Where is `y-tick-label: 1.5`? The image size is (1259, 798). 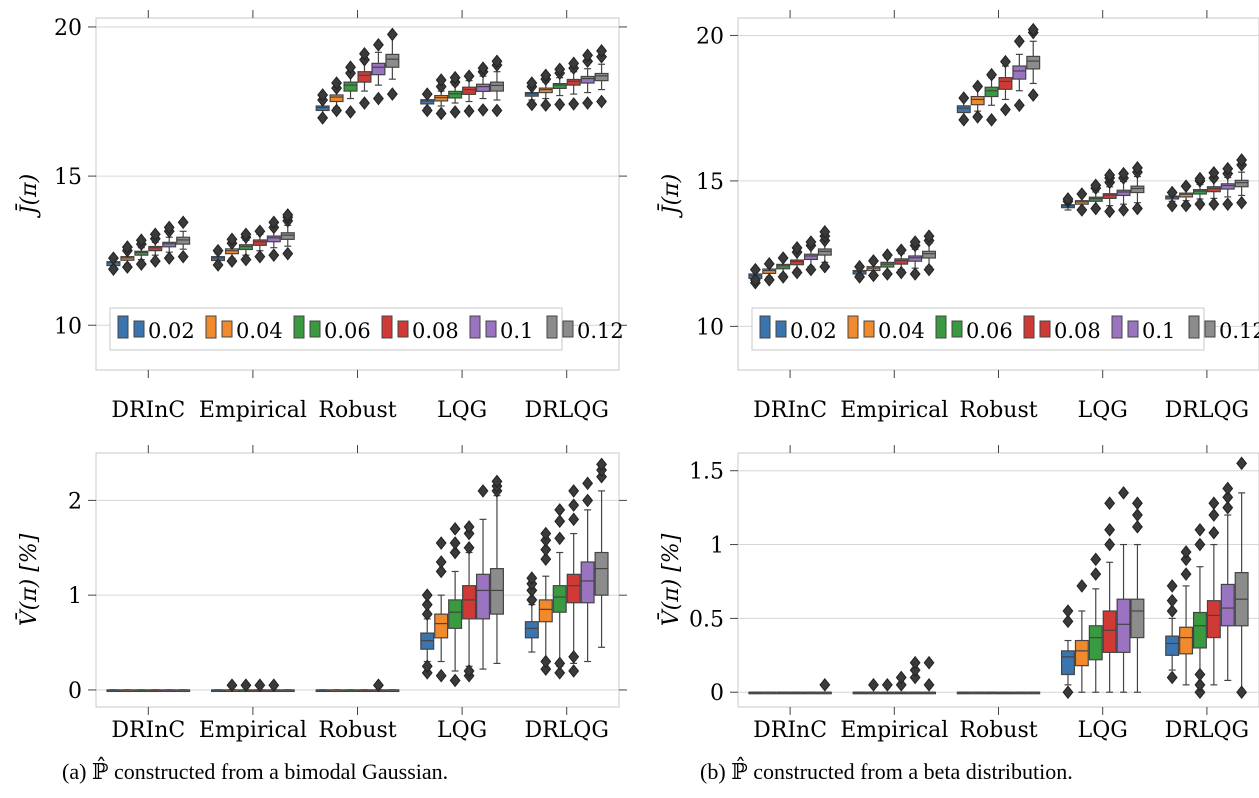
y-tick-label: 1.5 is located at coordinates (706, 472).